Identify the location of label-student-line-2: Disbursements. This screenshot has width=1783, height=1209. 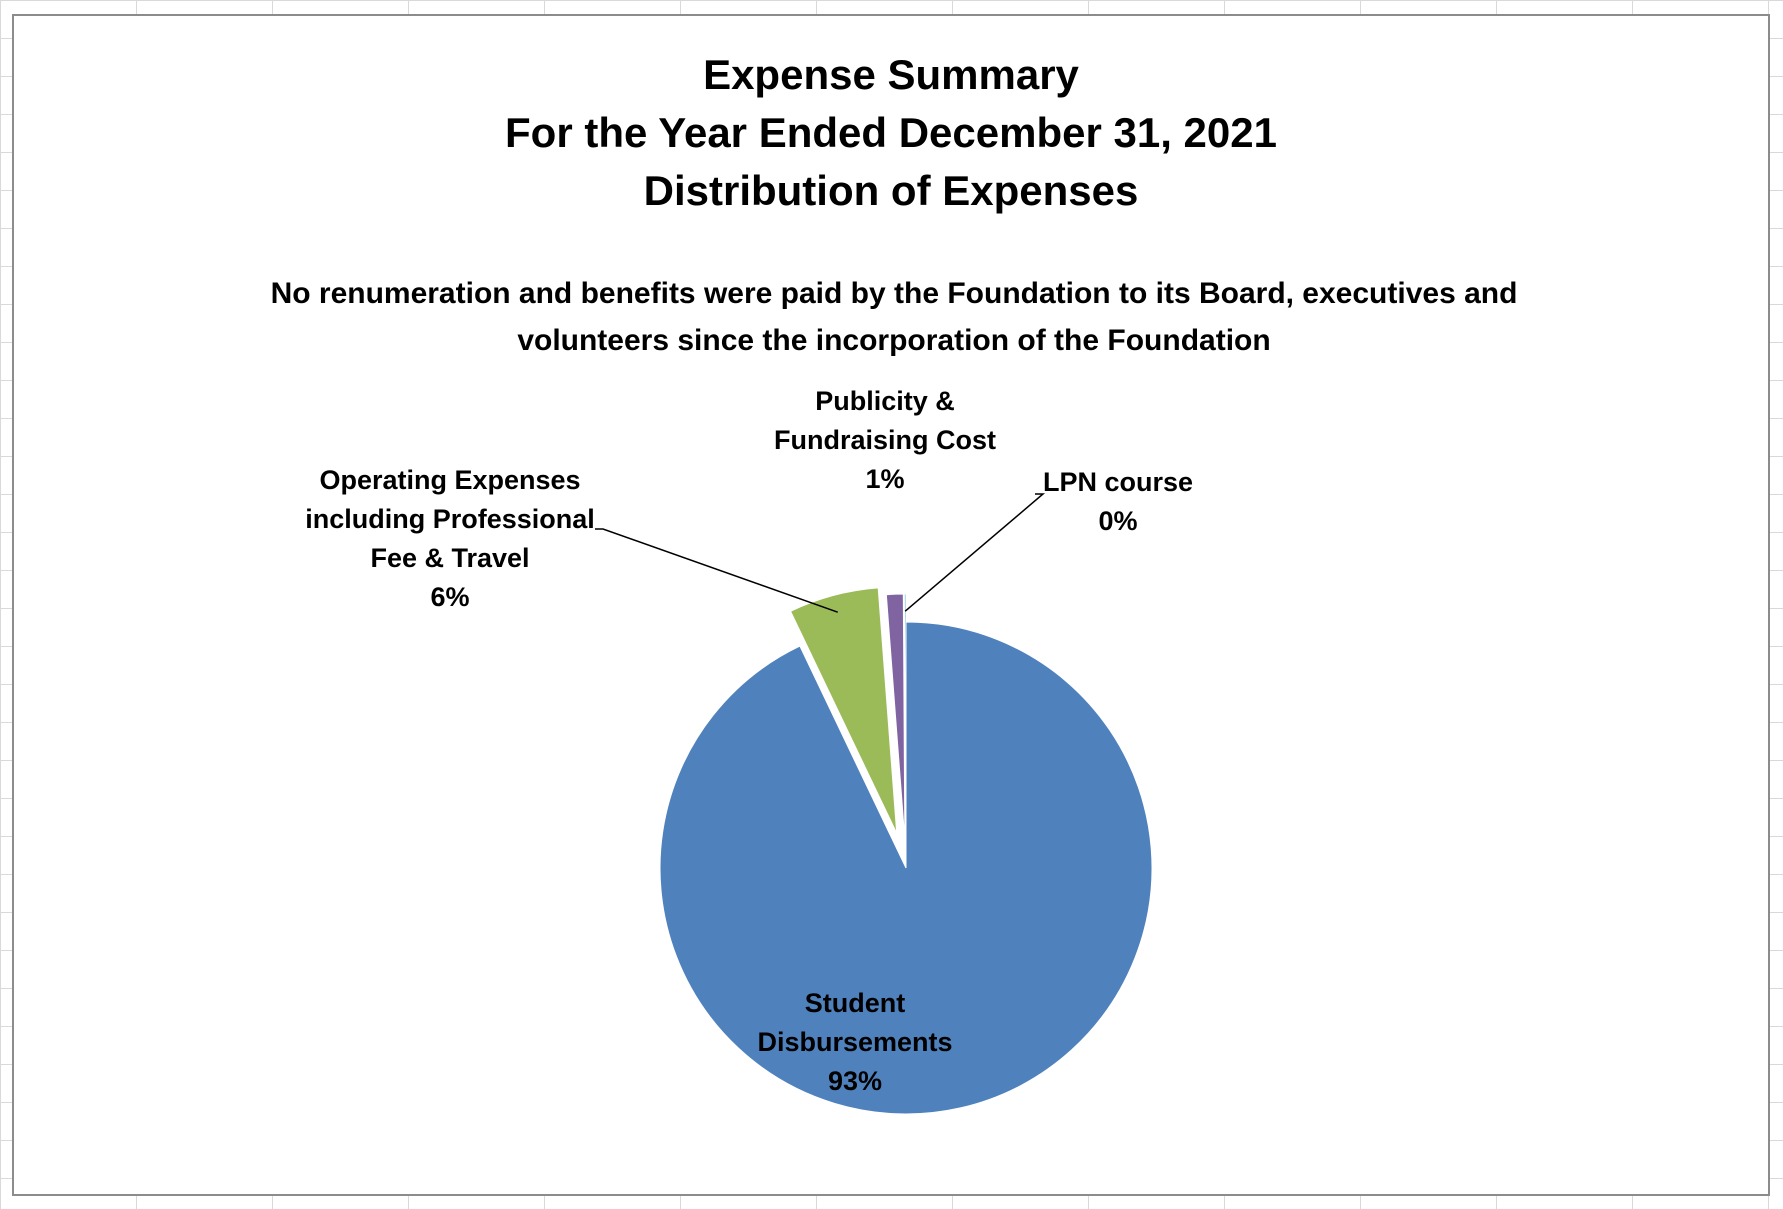
(855, 1042).